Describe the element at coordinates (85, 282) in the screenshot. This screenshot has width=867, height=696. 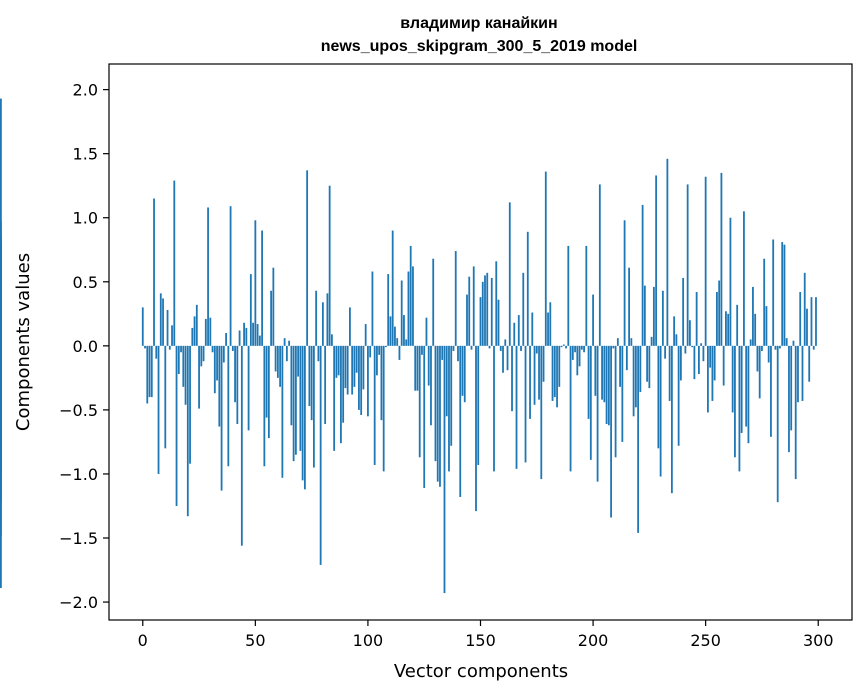
I see `y-tick-label: 0.5` at that location.